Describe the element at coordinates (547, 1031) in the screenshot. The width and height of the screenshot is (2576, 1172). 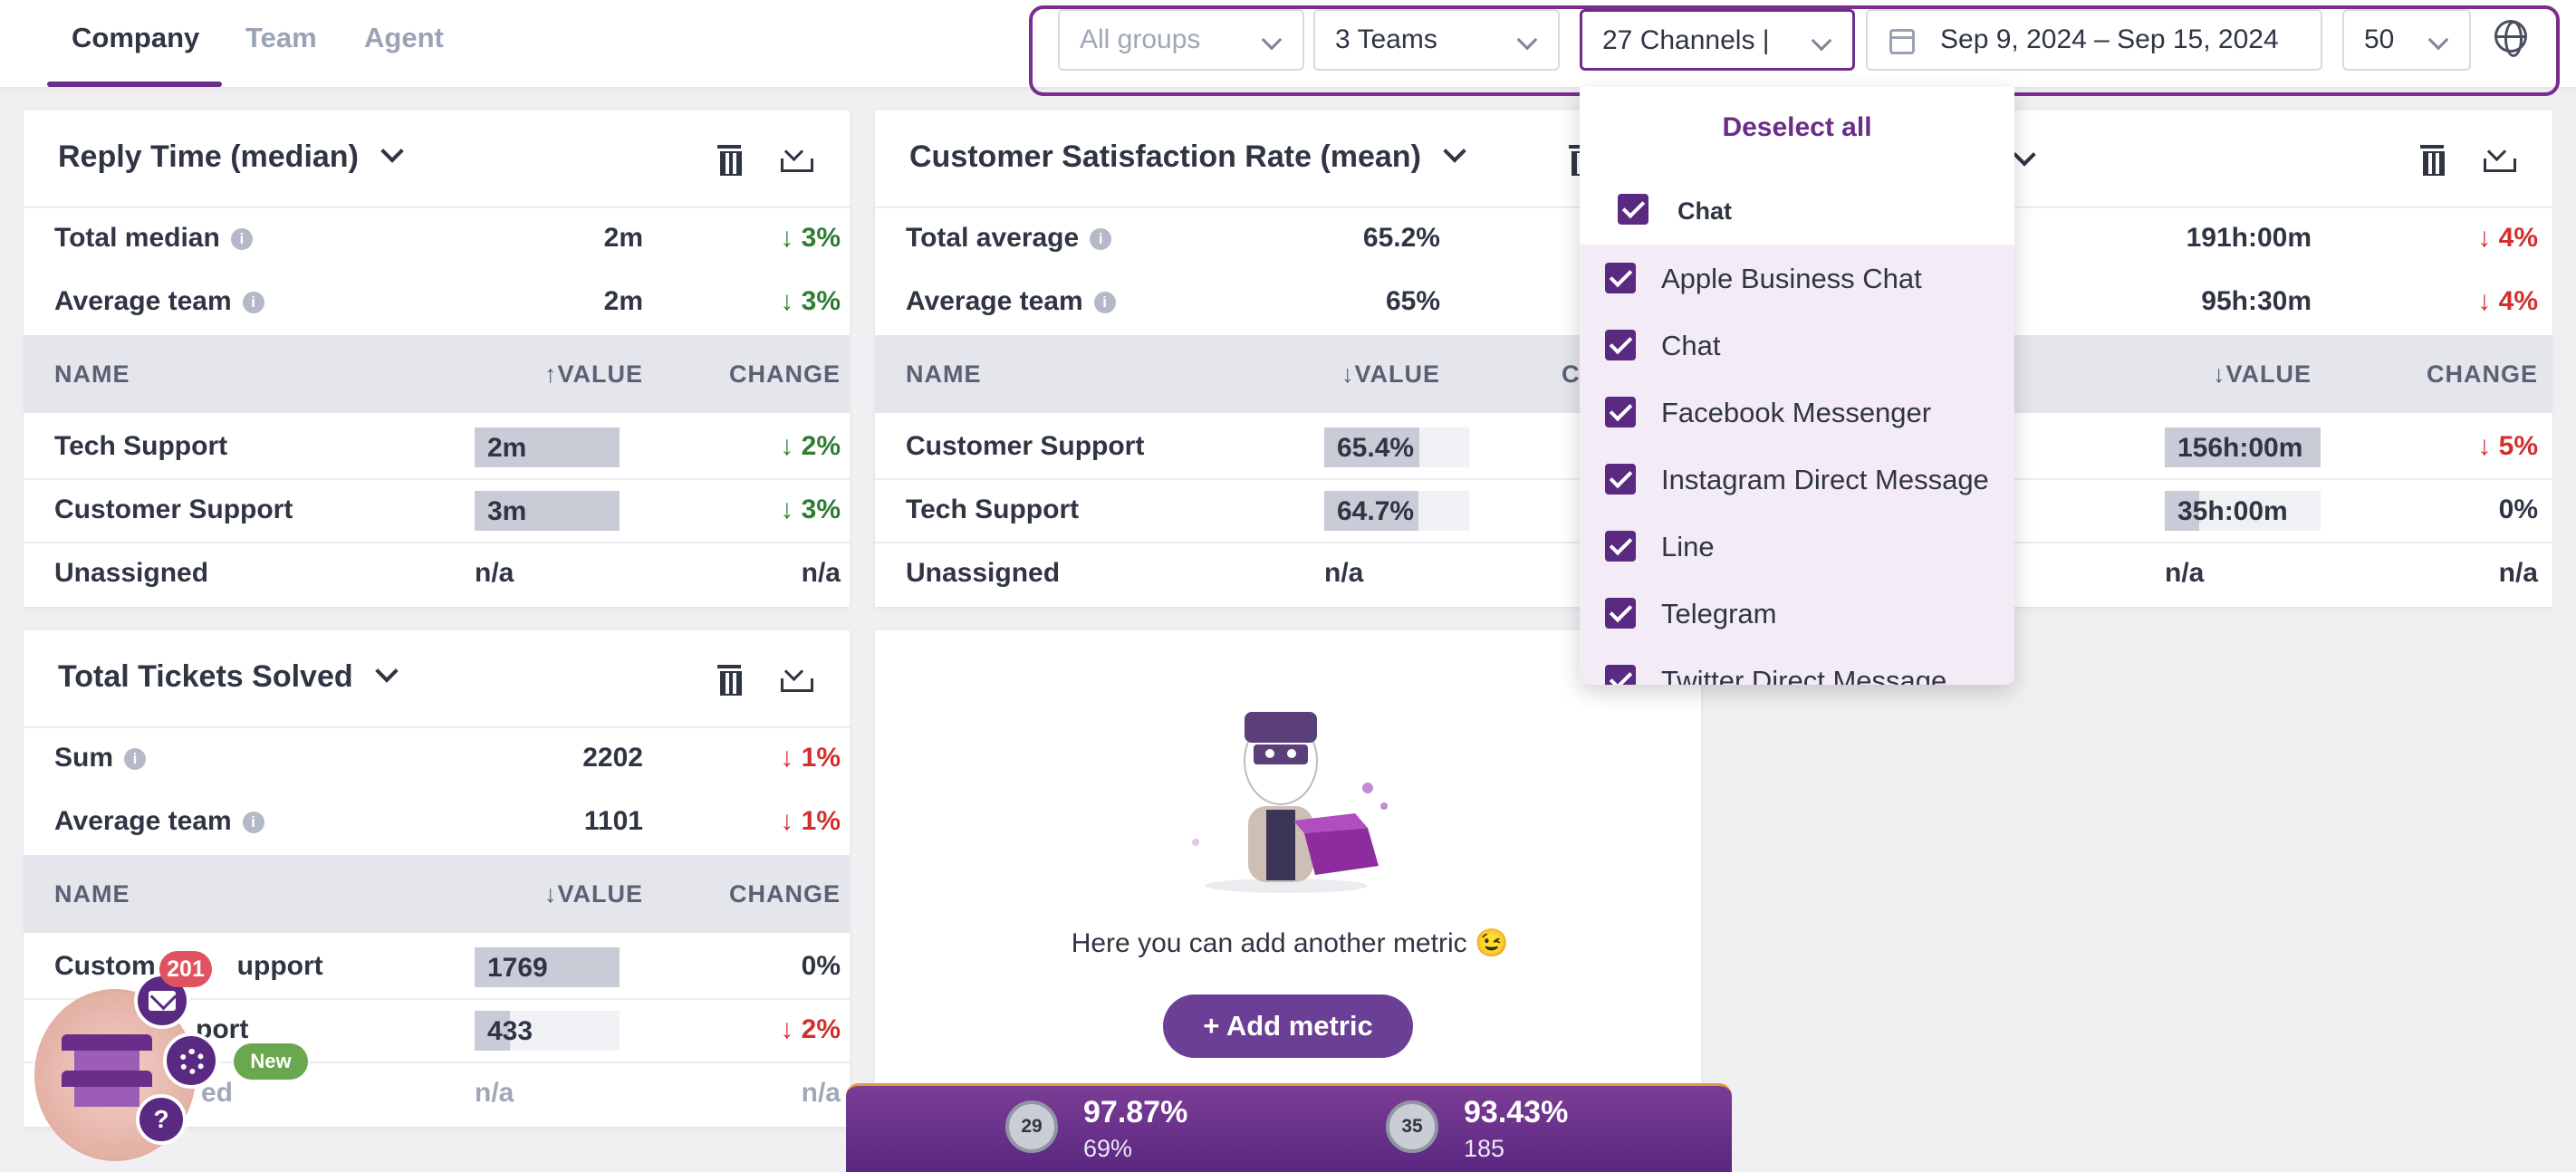
I see `value-bar: 433` at that location.